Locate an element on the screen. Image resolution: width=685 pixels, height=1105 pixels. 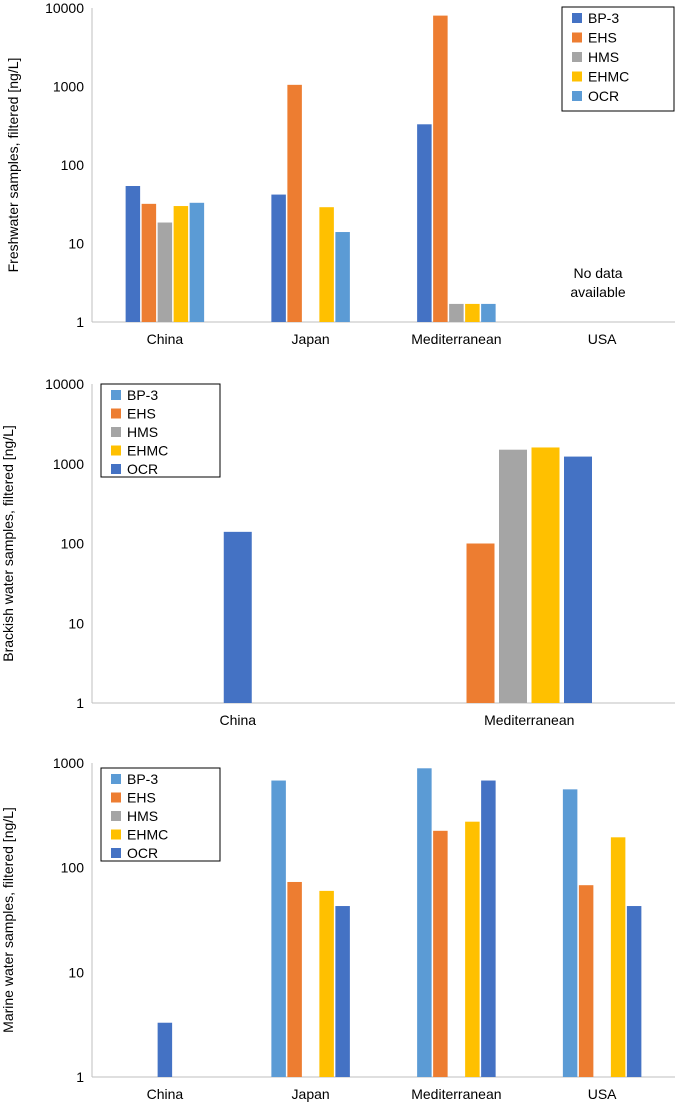
y-axis-label: Marine water samples, filtered [ng/L] is located at coordinates (8, 920).